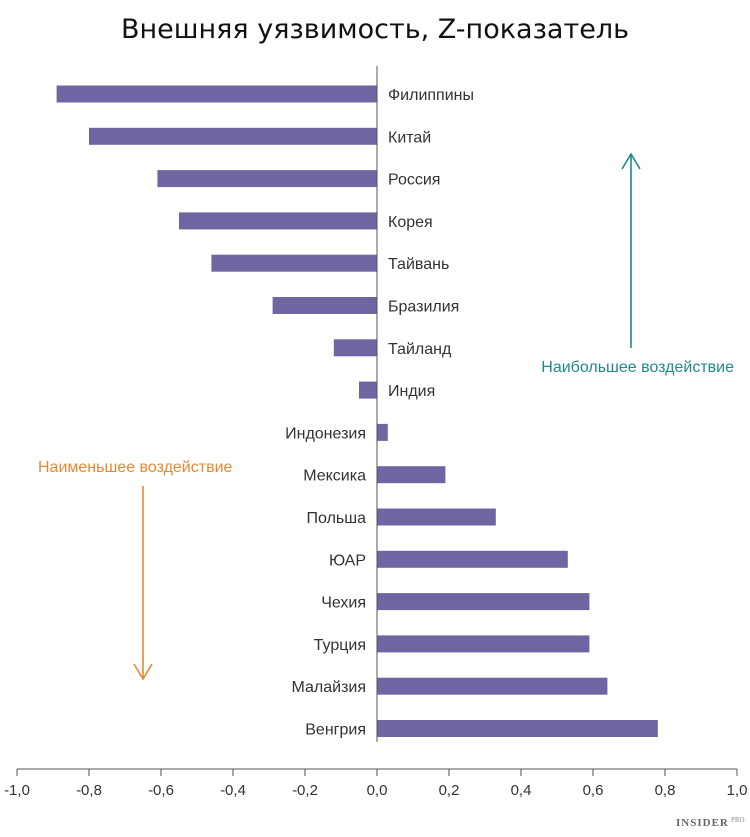  I want to click on category-label: ЮАР, so click(347, 560).